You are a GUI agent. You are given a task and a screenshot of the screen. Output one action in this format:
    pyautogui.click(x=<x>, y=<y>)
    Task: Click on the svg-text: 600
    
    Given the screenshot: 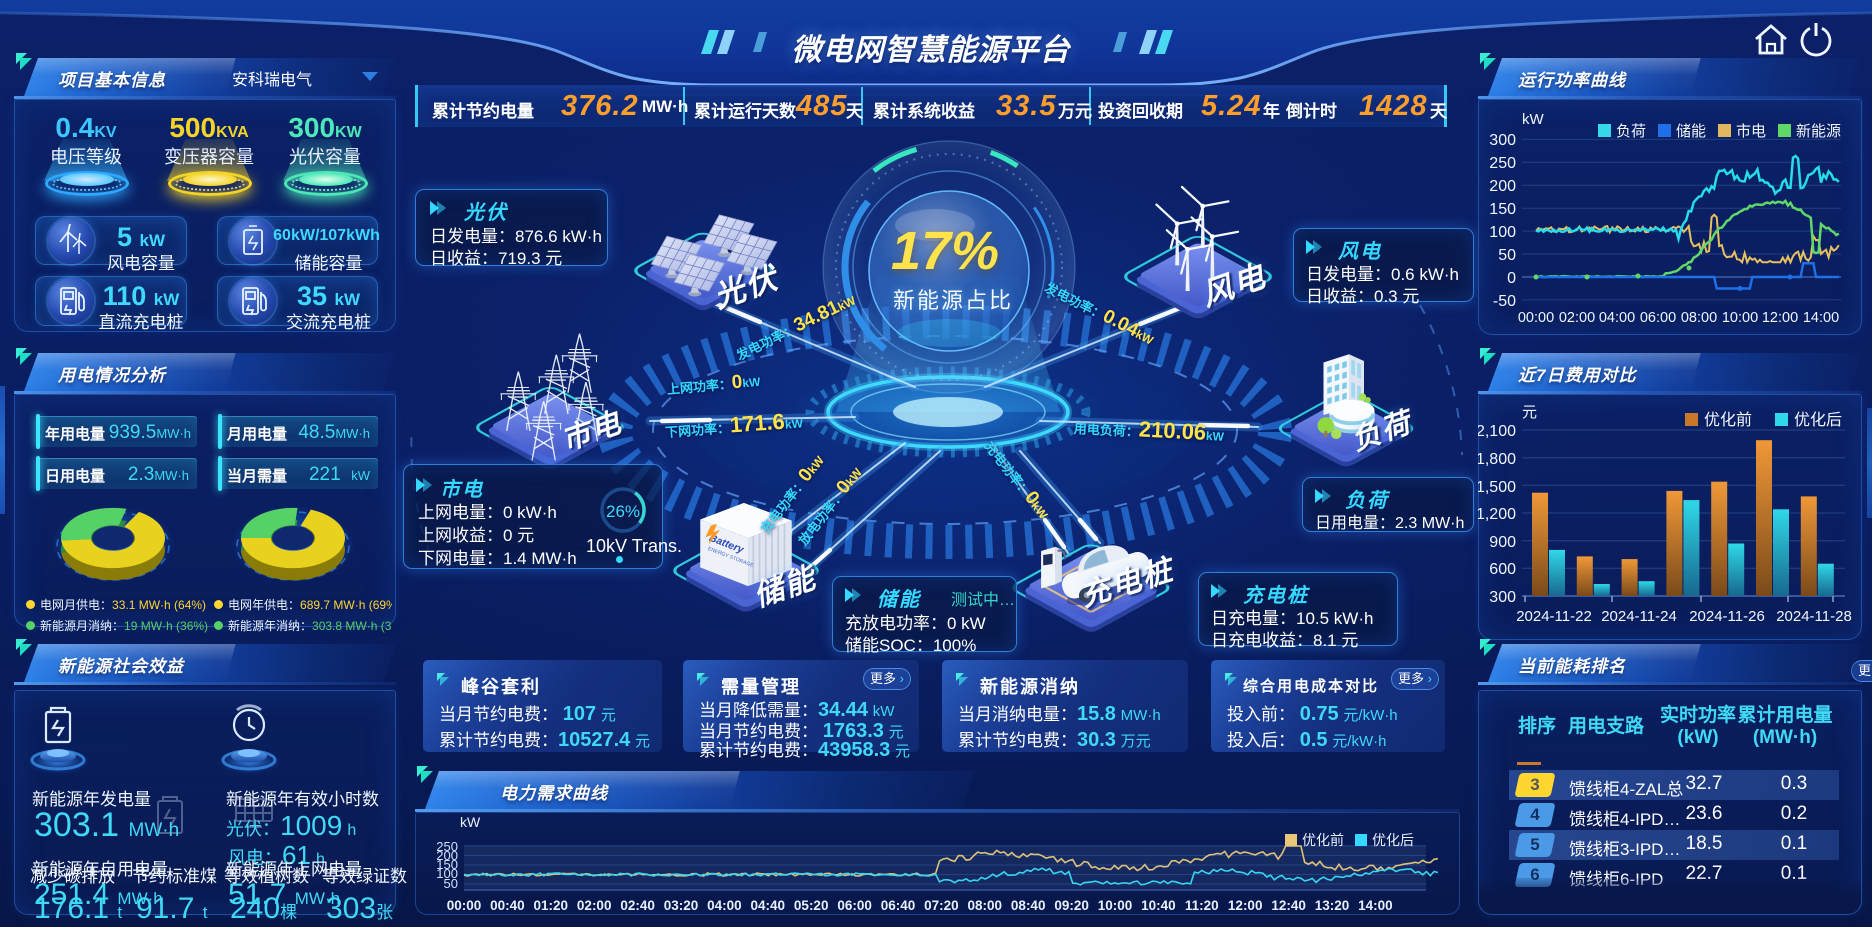 What is the action you would take?
    pyautogui.click(x=1502, y=569)
    